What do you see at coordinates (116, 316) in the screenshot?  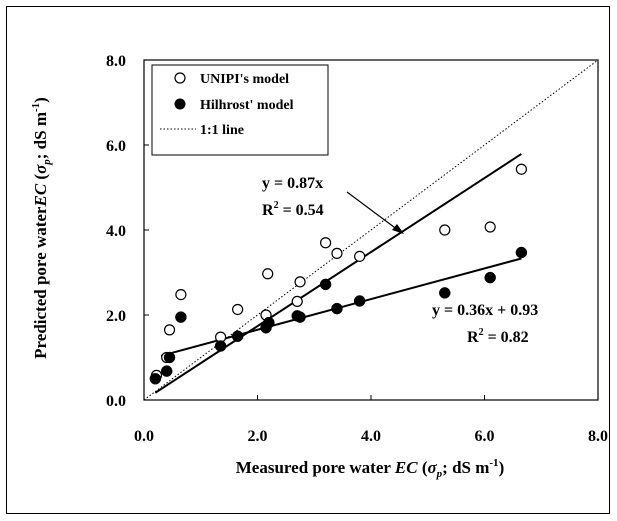 I see `y-tick-label: 2.0` at bounding box center [116, 316].